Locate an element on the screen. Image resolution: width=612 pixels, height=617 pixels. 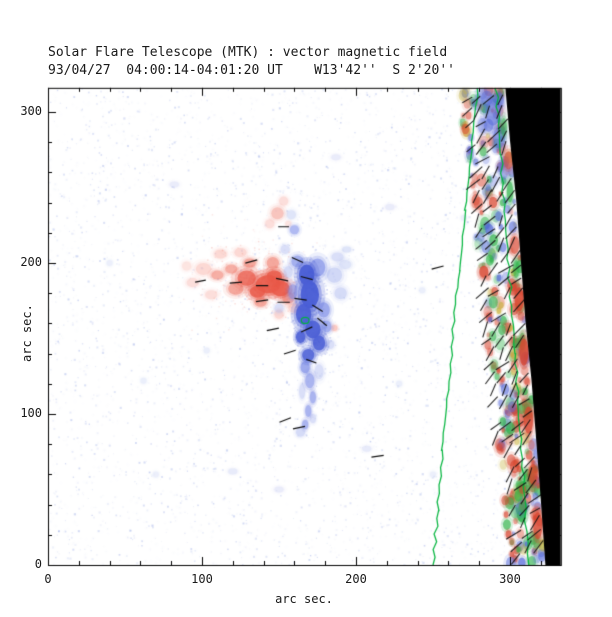
x-tick-label-0: 0 is located at coordinates (48, 579).